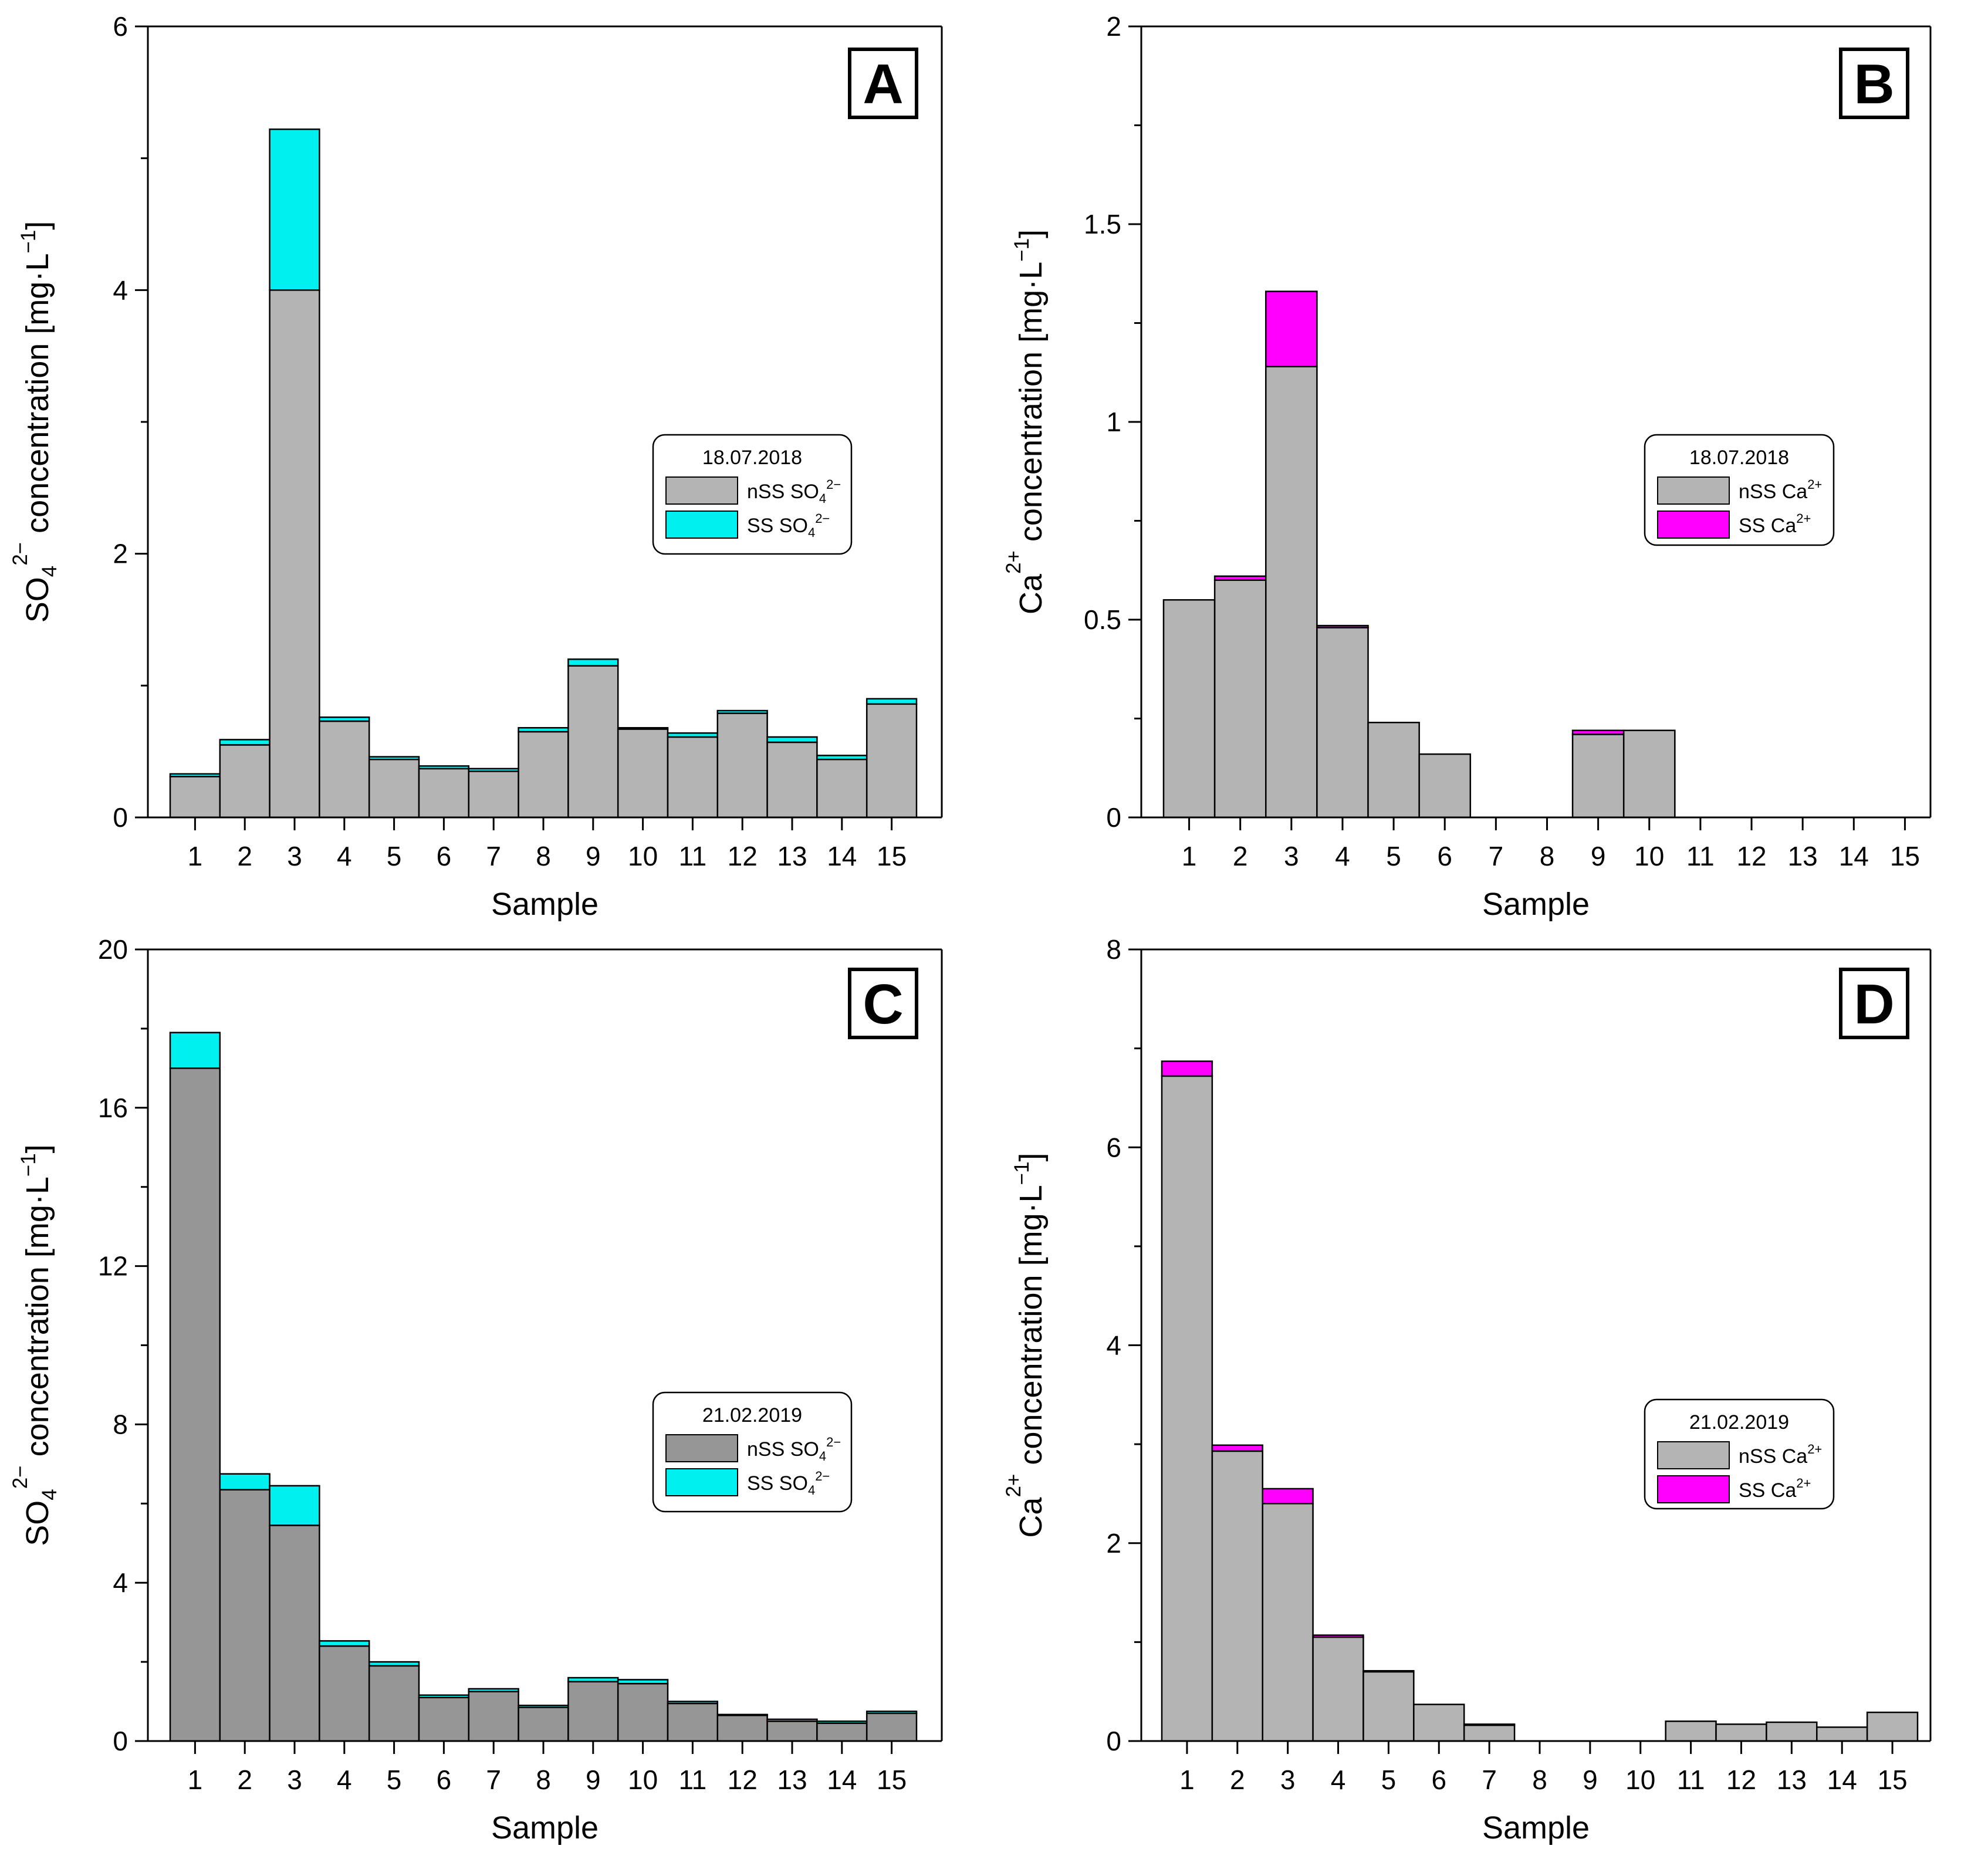 The height and width of the screenshot is (1876, 1961). I want to click on legend: 18.07.2018 nSS SO42− SS SO42−, so click(752, 495).